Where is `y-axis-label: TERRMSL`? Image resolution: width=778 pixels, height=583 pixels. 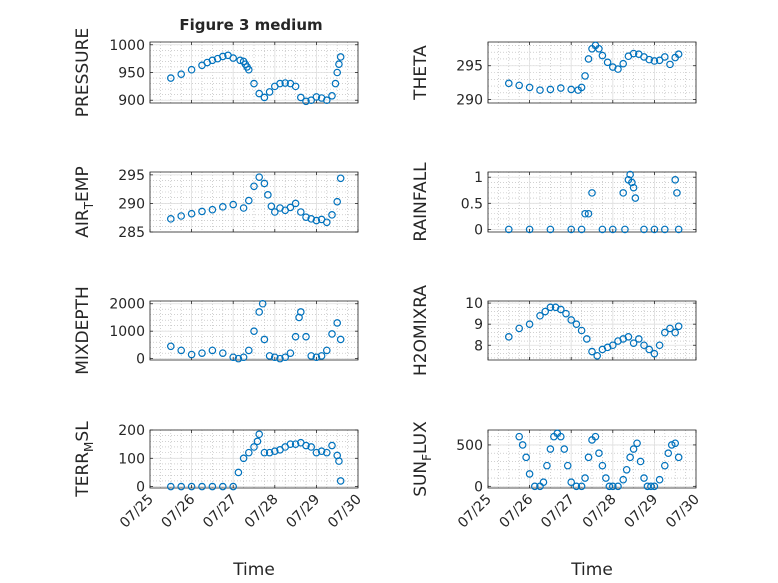 y-axis-label: TERRMSL is located at coordinates (84, 459).